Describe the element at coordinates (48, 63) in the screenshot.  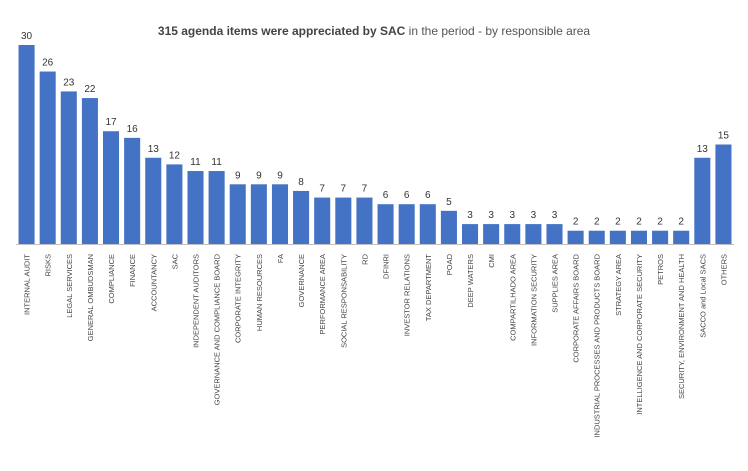
I see `bar-value-label: 26` at that location.